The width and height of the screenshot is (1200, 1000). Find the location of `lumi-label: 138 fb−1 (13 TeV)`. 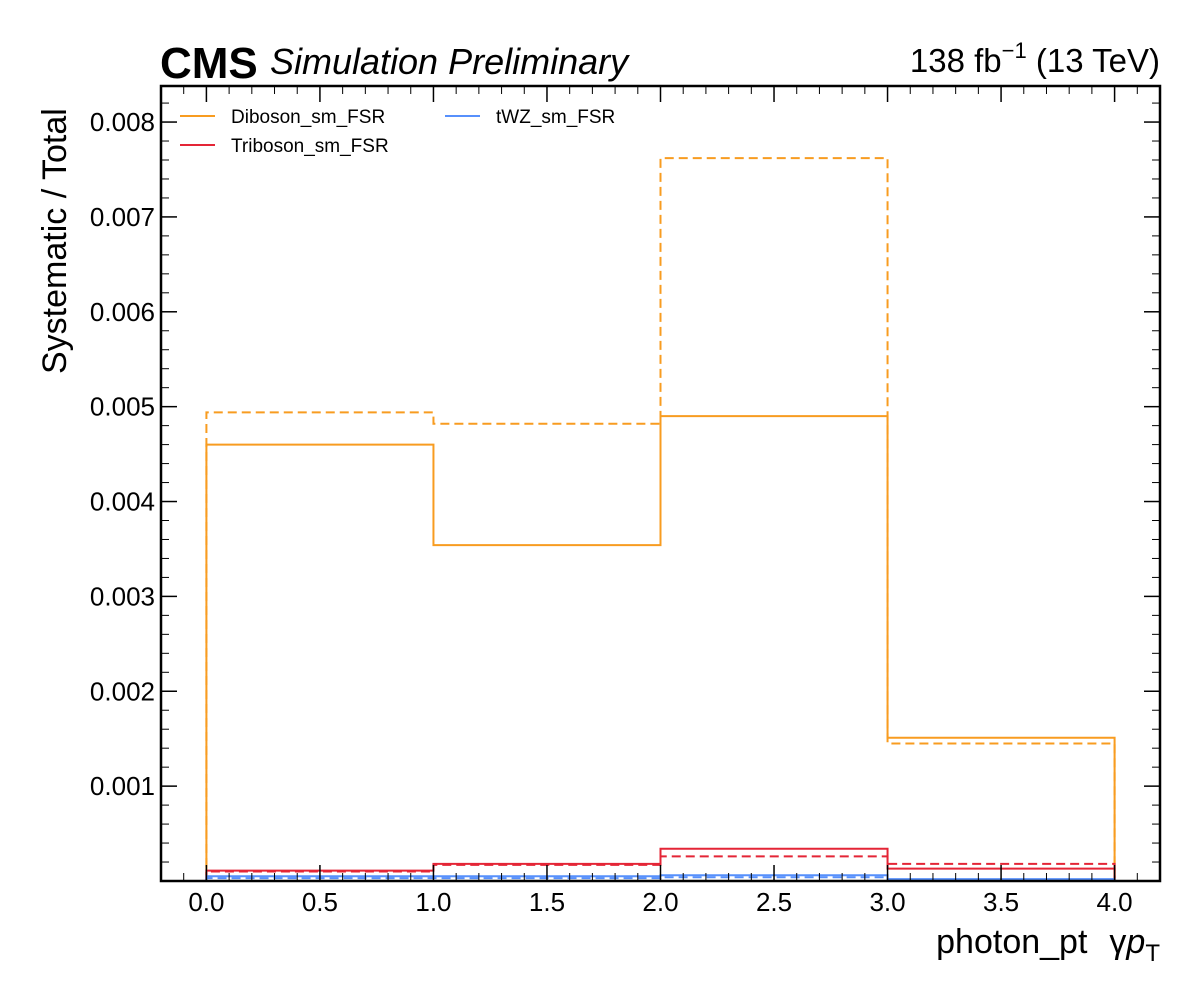

lumi-label: 138 fb−1 (13 TeV) is located at coordinates (1035, 58).